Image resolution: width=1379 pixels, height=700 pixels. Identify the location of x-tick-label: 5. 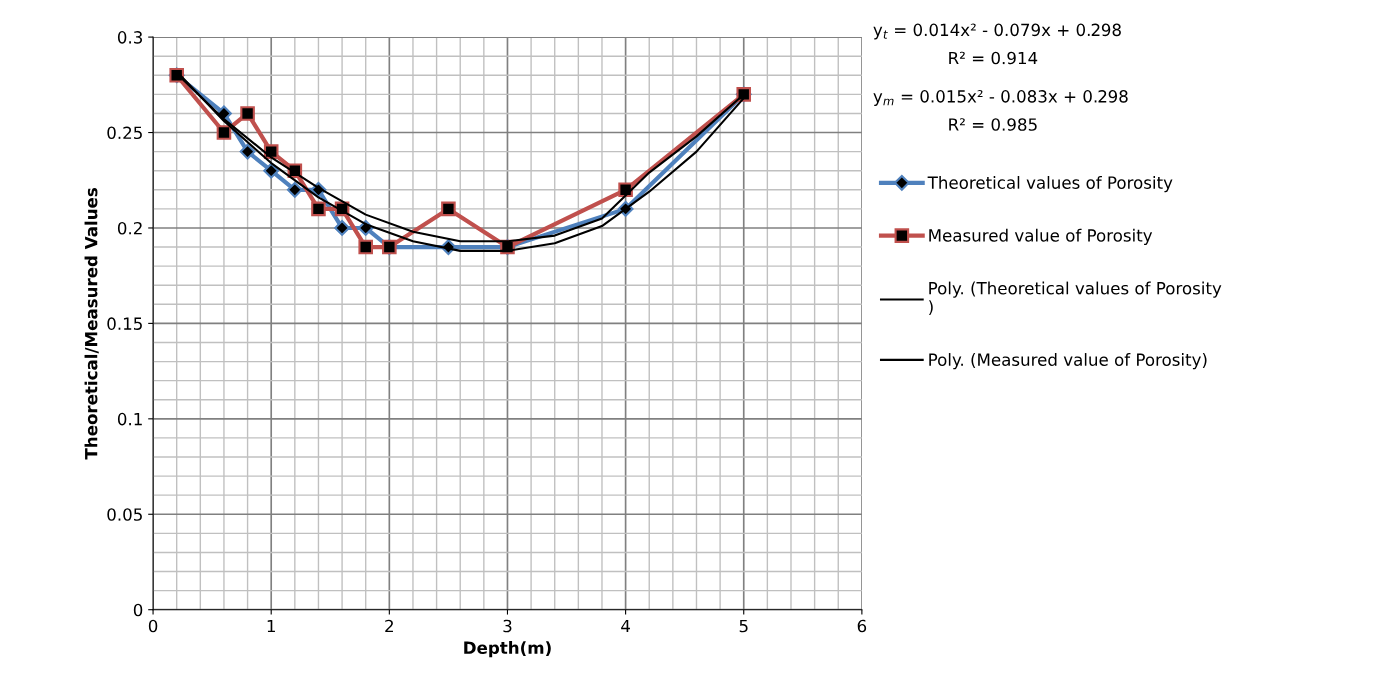
(743, 626).